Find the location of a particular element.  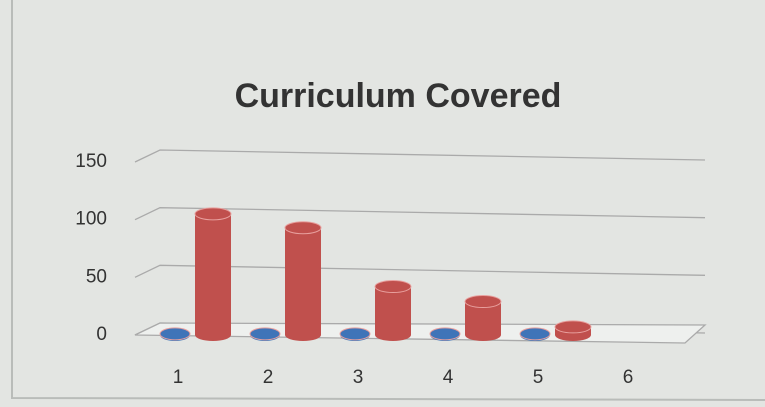

y-tick-label: 0 is located at coordinates (101, 334).